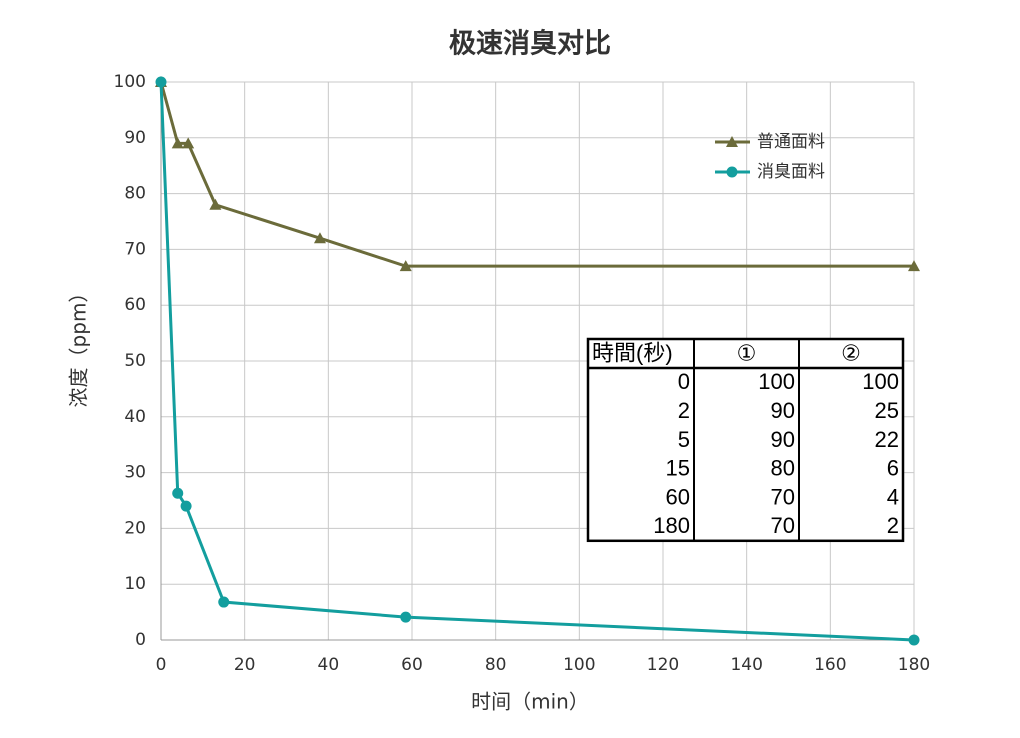 The width and height of the screenshot is (1020, 738). What do you see at coordinates (530, 702) in the screenshot?
I see `x-axis-label: 时间（min）` at bounding box center [530, 702].